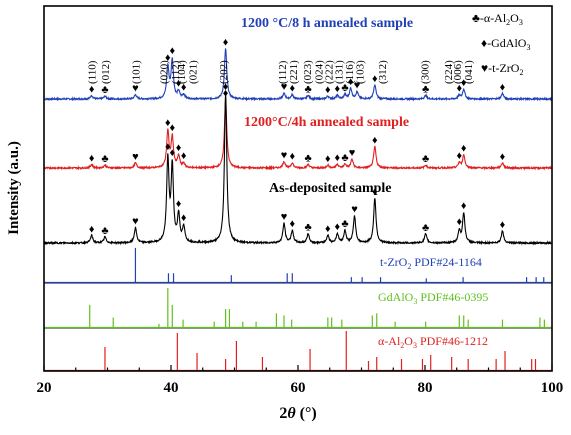 The width and height of the screenshot is (571, 435). What do you see at coordinates (319, 72) in the screenshot?
I see `hkl-label: (024)` at bounding box center [319, 72].